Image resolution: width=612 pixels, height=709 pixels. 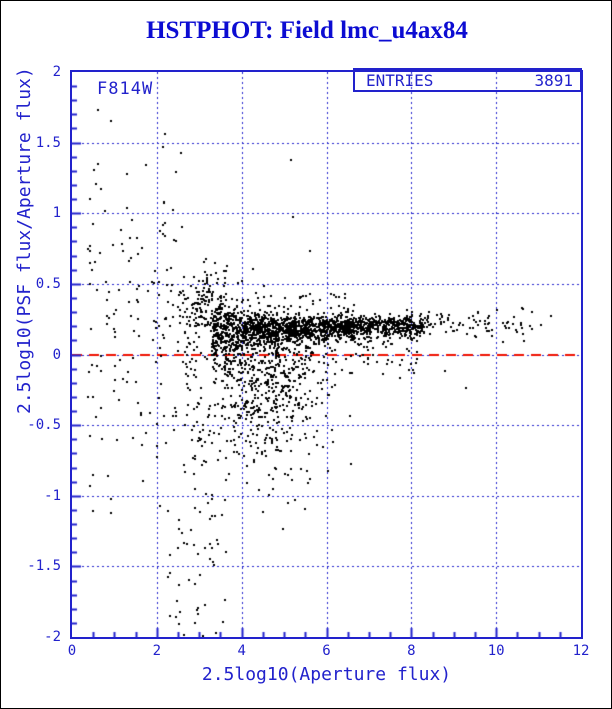 What do you see at coordinates (496, 651) in the screenshot?
I see `x-tick-label: 10` at bounding box center [496, 651].